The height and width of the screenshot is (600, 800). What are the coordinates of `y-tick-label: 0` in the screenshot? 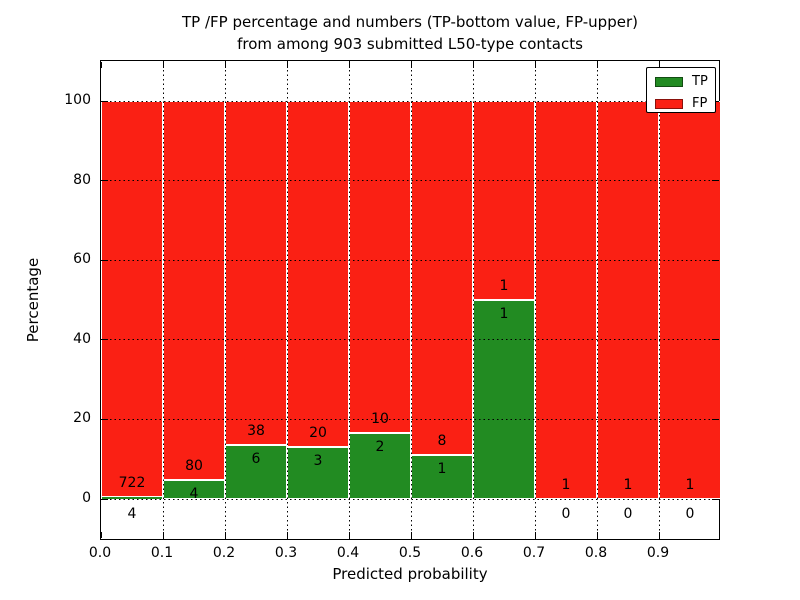 It's located at (86, 498).